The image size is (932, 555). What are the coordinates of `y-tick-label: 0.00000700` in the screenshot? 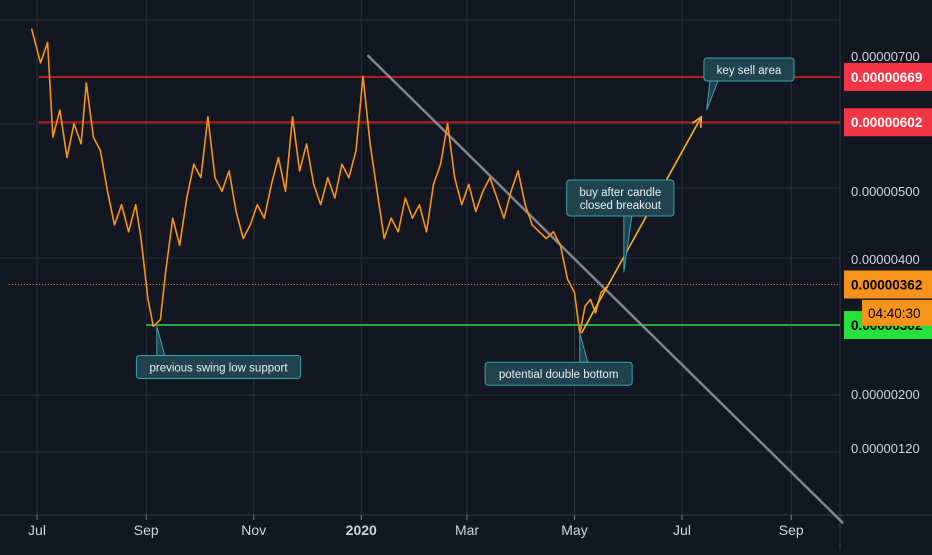 It's located at (885, 56).